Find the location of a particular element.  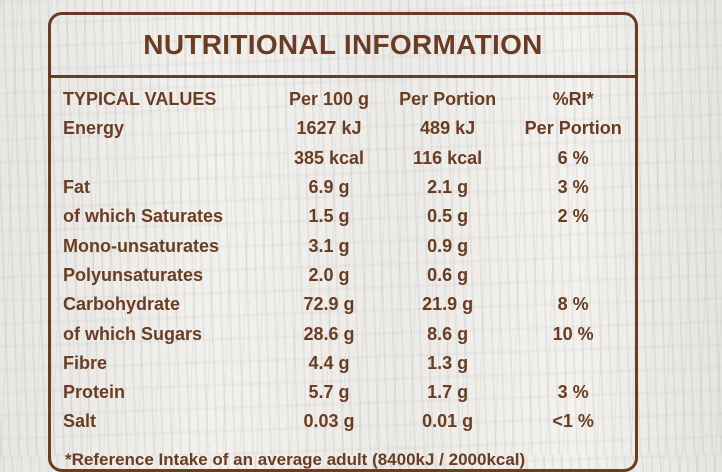

table-row: Fat 6.9 g 2.1 g 3 % is located at coordinates (349, 187).